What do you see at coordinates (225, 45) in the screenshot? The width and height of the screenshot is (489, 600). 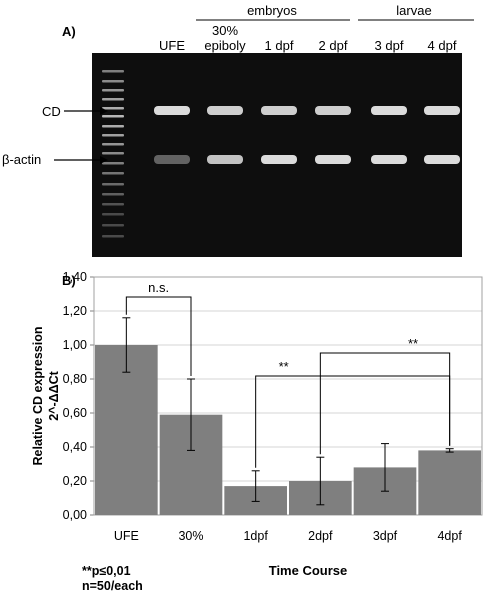 I see `lane-label: epiboly` at bounding box center [225, 45].